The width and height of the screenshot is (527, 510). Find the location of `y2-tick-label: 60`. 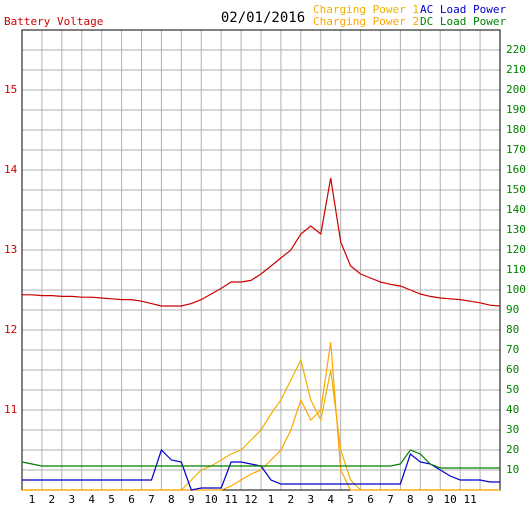

y2-tick-label: 60 is located at coordinates (512, 369).